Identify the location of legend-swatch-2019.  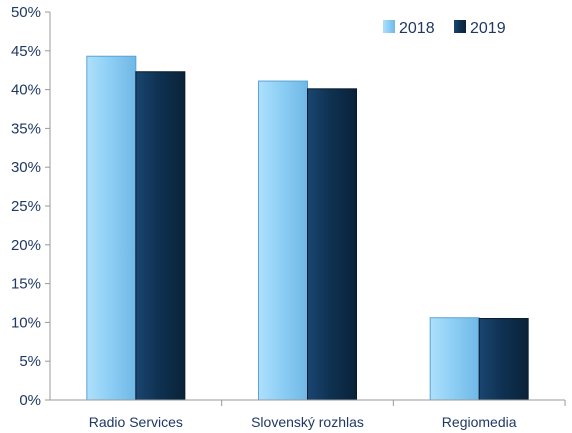
(460, 26).